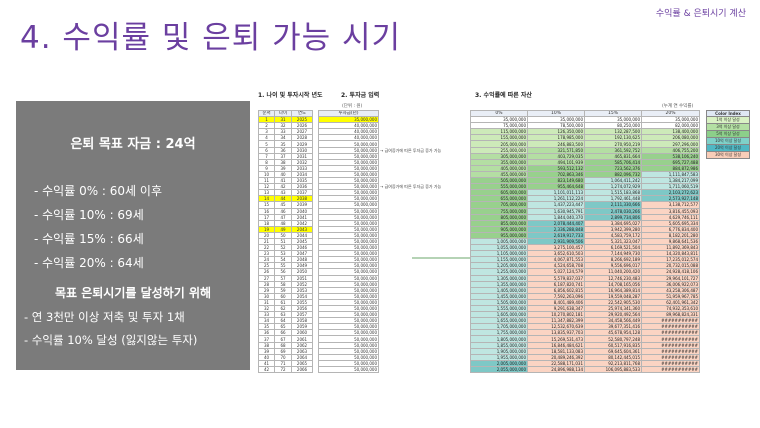 Image resolution: width=760 pixels, height=428 pixels. I want to click on age-row: 42 72 2066, so click(285, 369).